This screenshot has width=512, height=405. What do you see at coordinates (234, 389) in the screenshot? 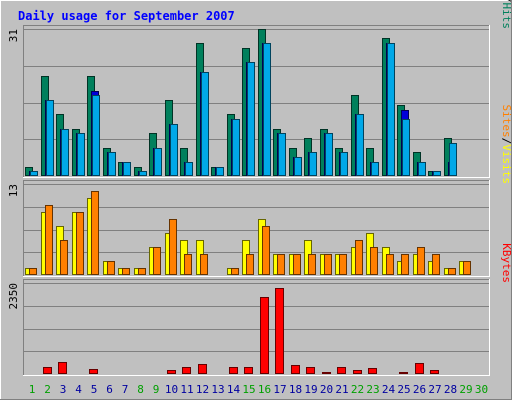
I see `x-tick-day-14: 14` at bounding box center [234, 389].